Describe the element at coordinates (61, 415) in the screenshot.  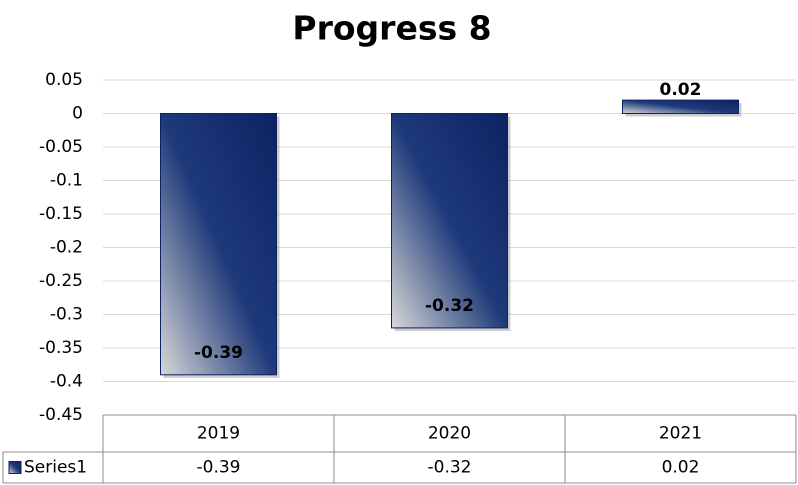
I see `y-tick-label: -0.45` at that location.